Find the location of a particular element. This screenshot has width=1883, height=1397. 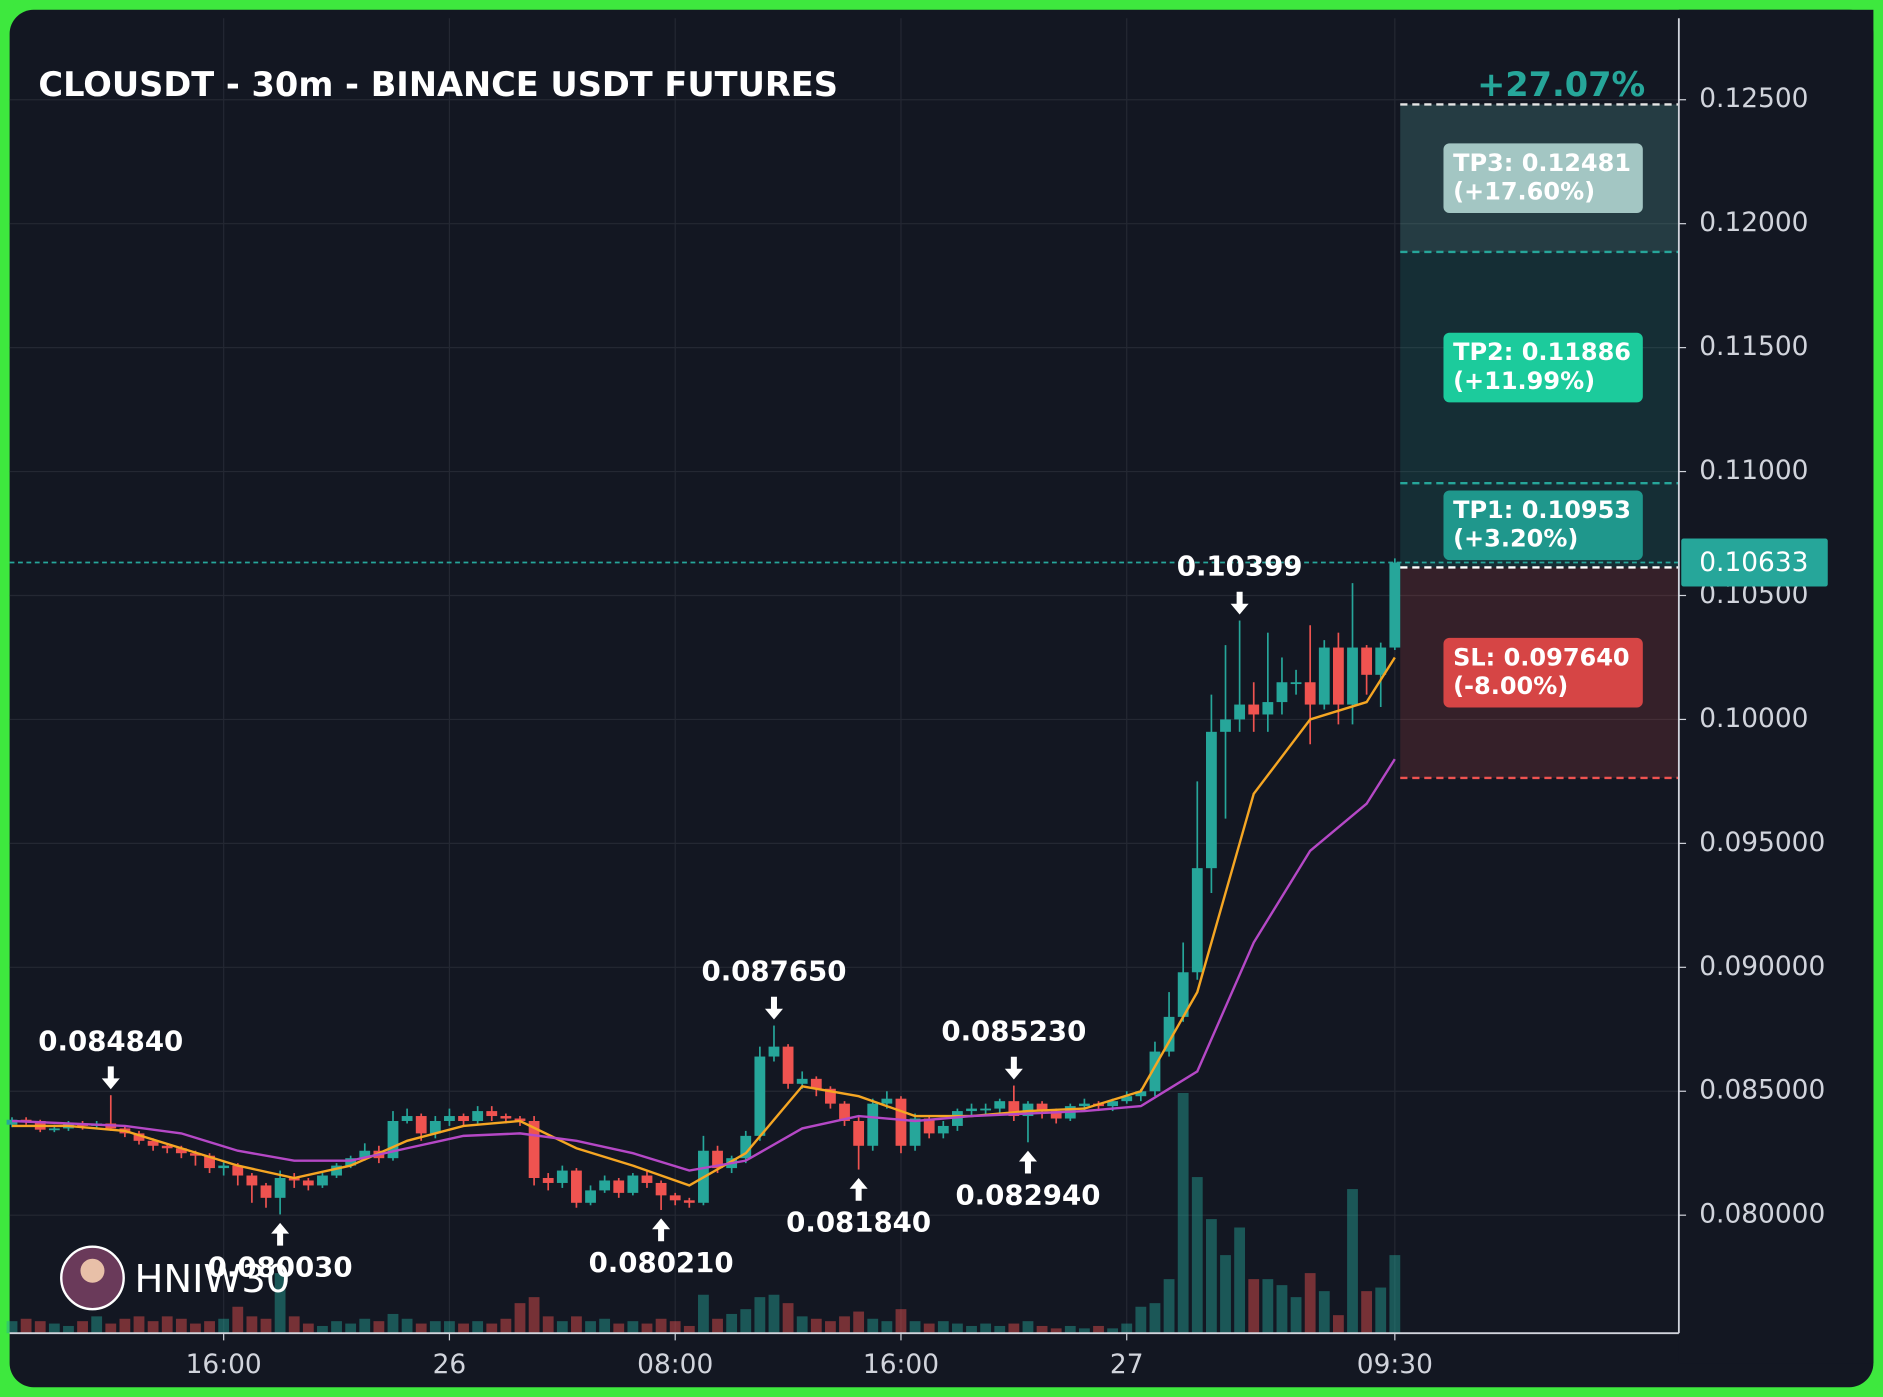

position-change: (+11.99%) is located at coordinates (1524, 381).